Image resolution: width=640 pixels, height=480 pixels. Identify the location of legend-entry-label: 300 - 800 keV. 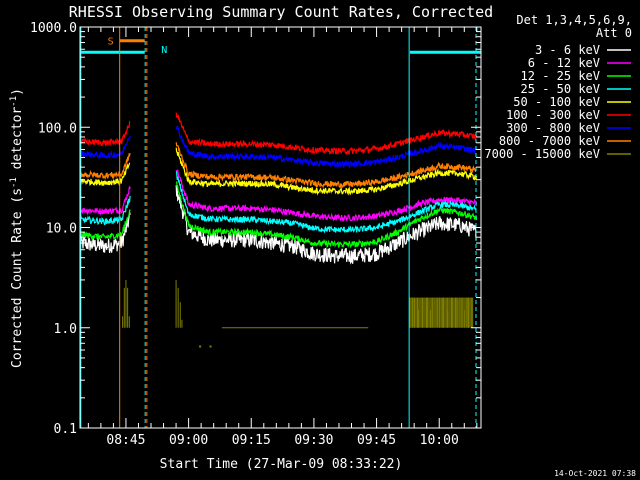
(553, 128).